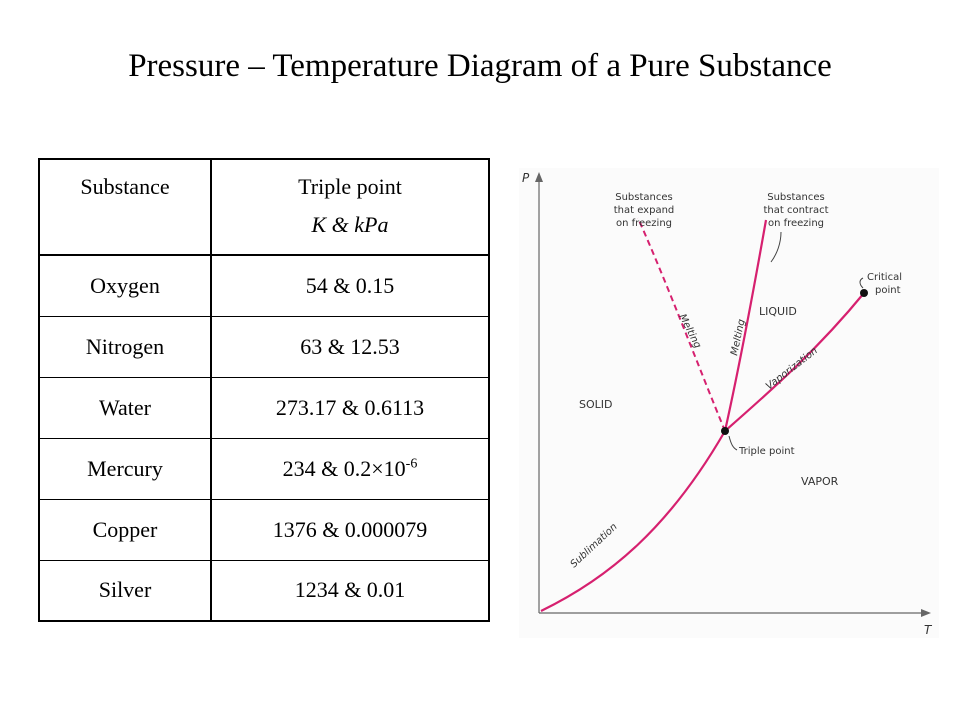 Image resolution: width=960 pixels, height=720 pixels. What do you see at coordinates (725, 431) in the screenshot?
I see `triple-point-marker` at bounding box center [725, 431].